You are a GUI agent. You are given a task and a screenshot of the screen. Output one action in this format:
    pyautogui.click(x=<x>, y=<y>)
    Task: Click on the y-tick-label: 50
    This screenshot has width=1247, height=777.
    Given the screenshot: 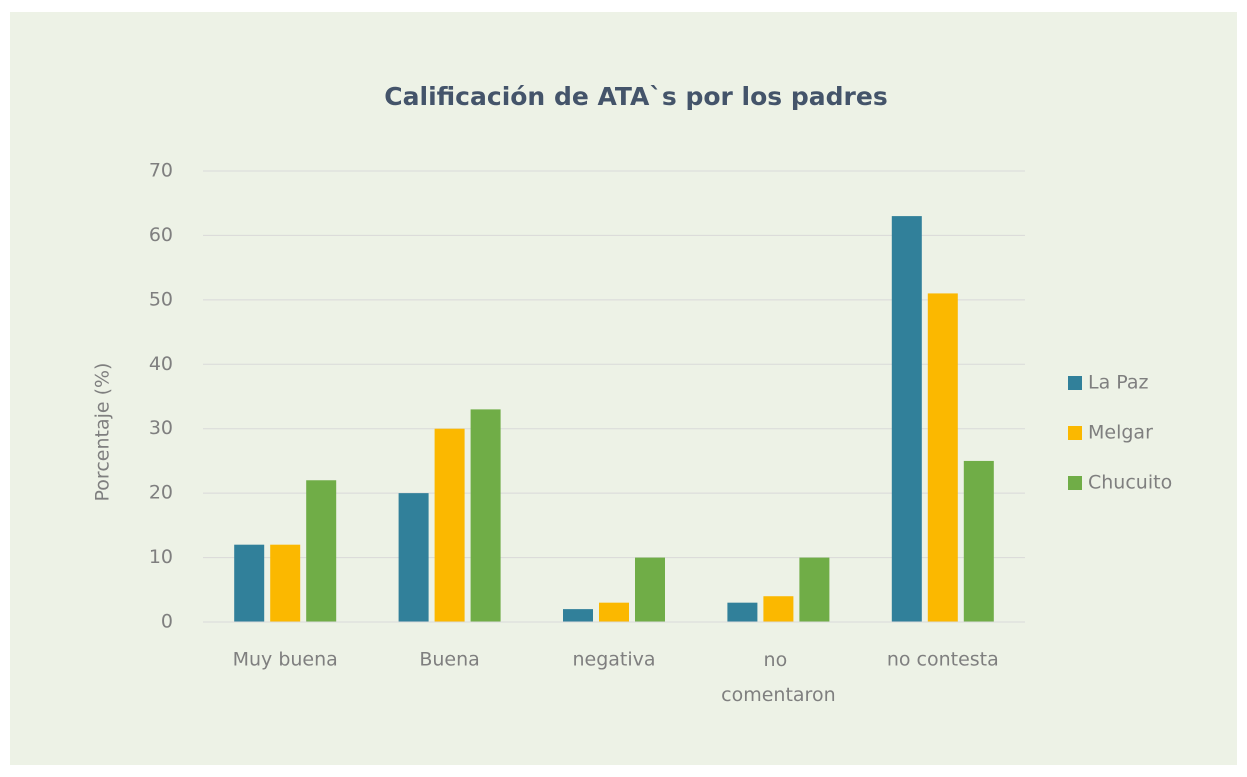 What is the action you would take?
    pyautogui.click(x=161, y=299)
    